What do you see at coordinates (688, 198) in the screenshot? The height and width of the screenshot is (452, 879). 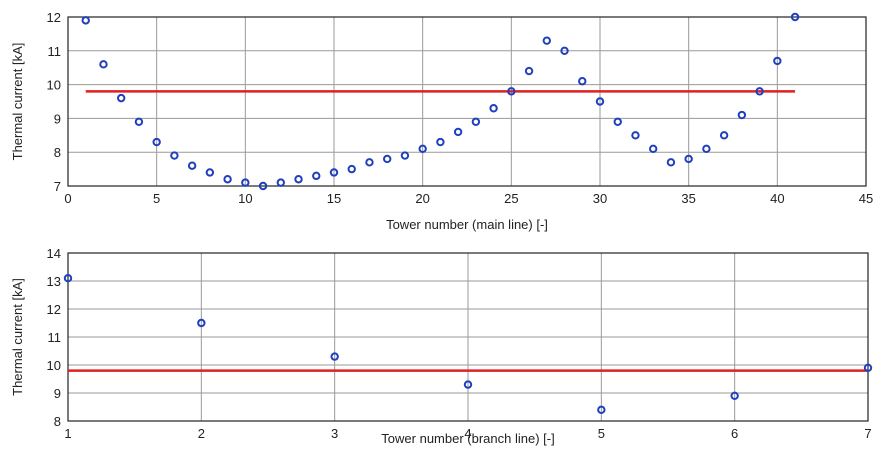 I see `x-tick-label: 35` at bounding box center [688, 198].